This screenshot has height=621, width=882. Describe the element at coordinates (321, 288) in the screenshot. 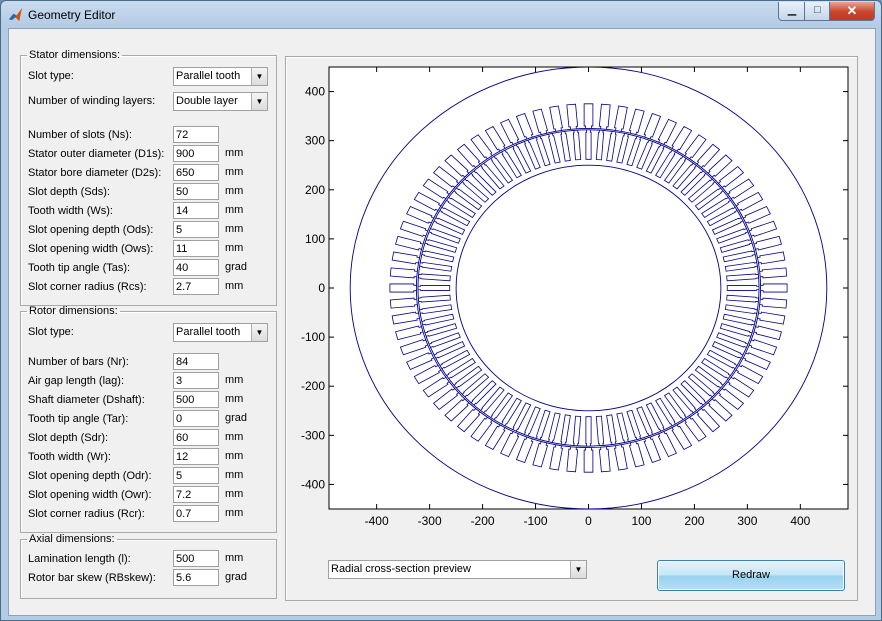

I see `y-tick-label: 0` at that location.